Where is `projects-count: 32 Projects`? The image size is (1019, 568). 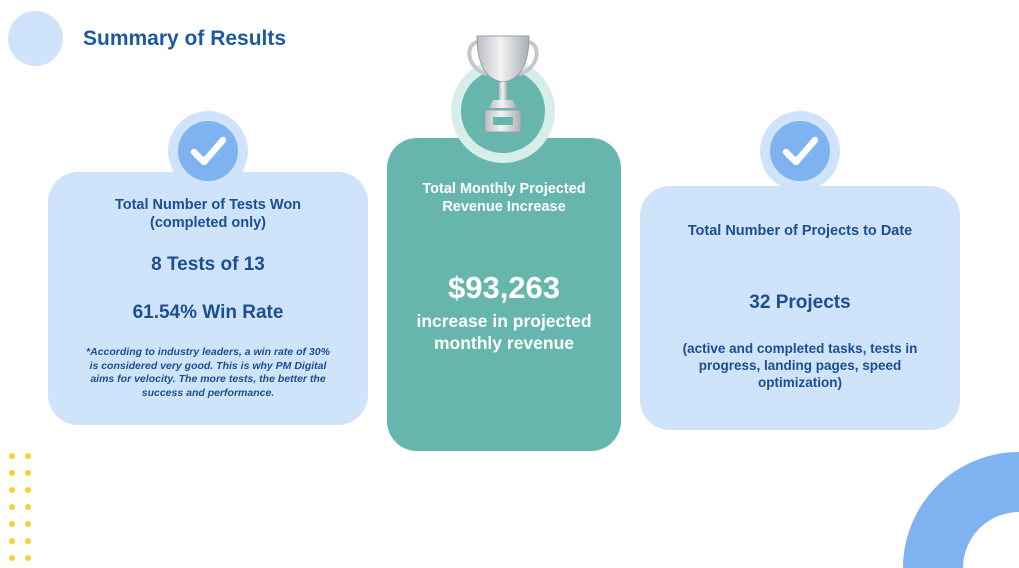
projects-count: 32 Projects is located at coordinates (800, 302).